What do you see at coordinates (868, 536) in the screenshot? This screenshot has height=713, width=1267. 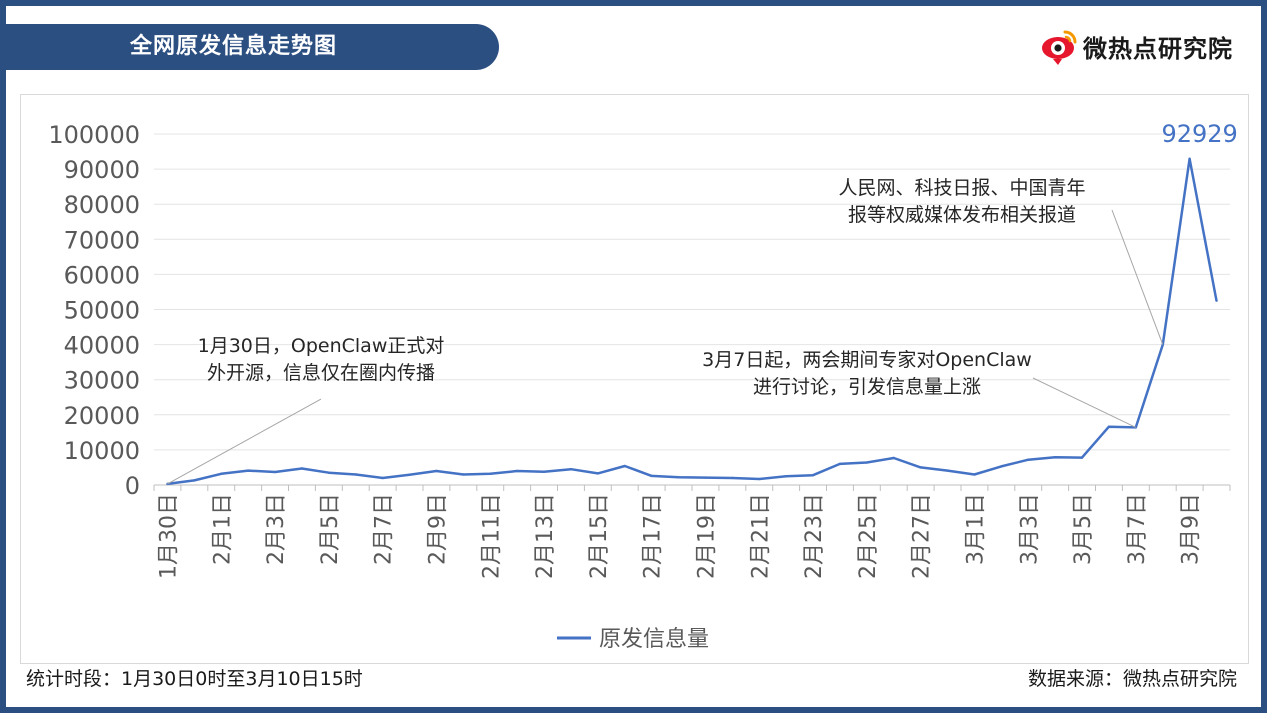 I see `x-tick-label: 2月25日` at bounding box center [868, 536].